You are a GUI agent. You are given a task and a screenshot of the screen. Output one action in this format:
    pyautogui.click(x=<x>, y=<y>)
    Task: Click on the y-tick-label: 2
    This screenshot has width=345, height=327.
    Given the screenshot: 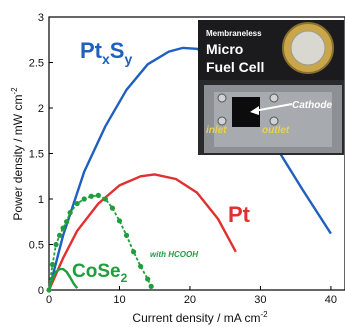 What is the action you would take?
    pyautogui.click(x=41, y=109)
    